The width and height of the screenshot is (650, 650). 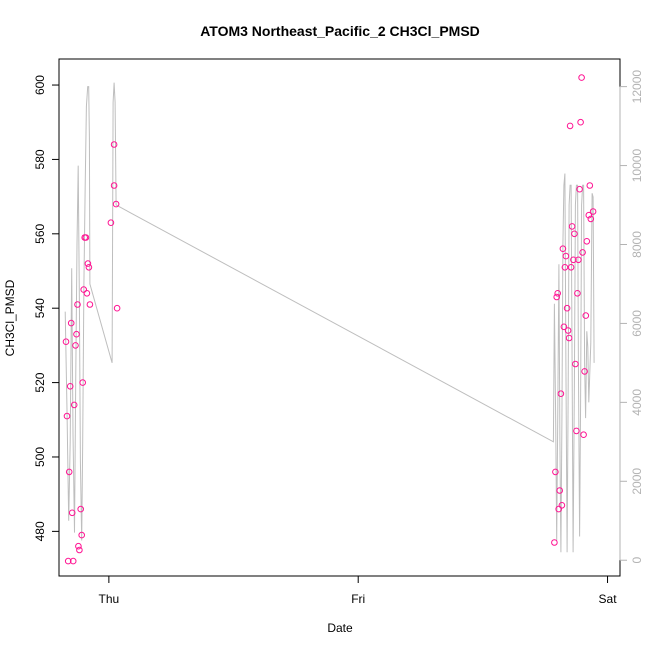 I want to click on right-tick-label: 10000, so click(x=637, y=166).